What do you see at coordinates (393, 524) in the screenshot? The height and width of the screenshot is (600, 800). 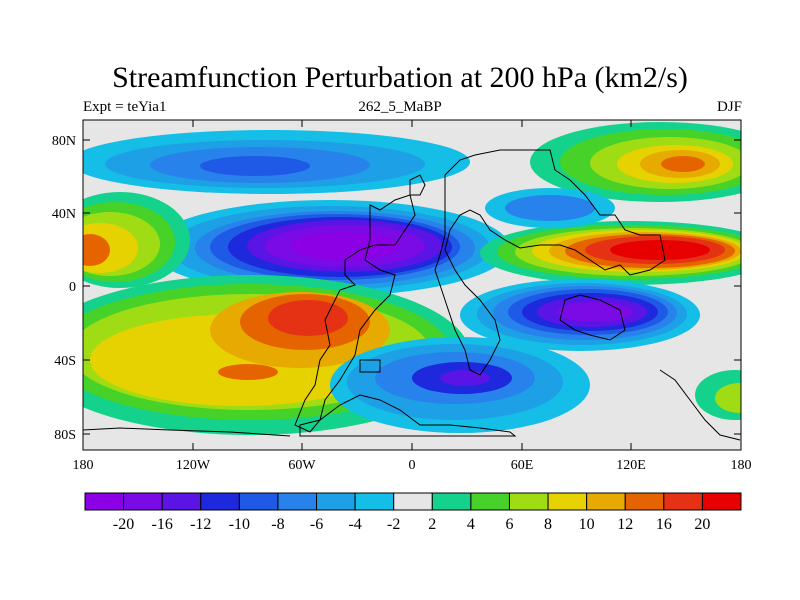 I see `colorbar-label: -2` at bounding box center [393, 524].